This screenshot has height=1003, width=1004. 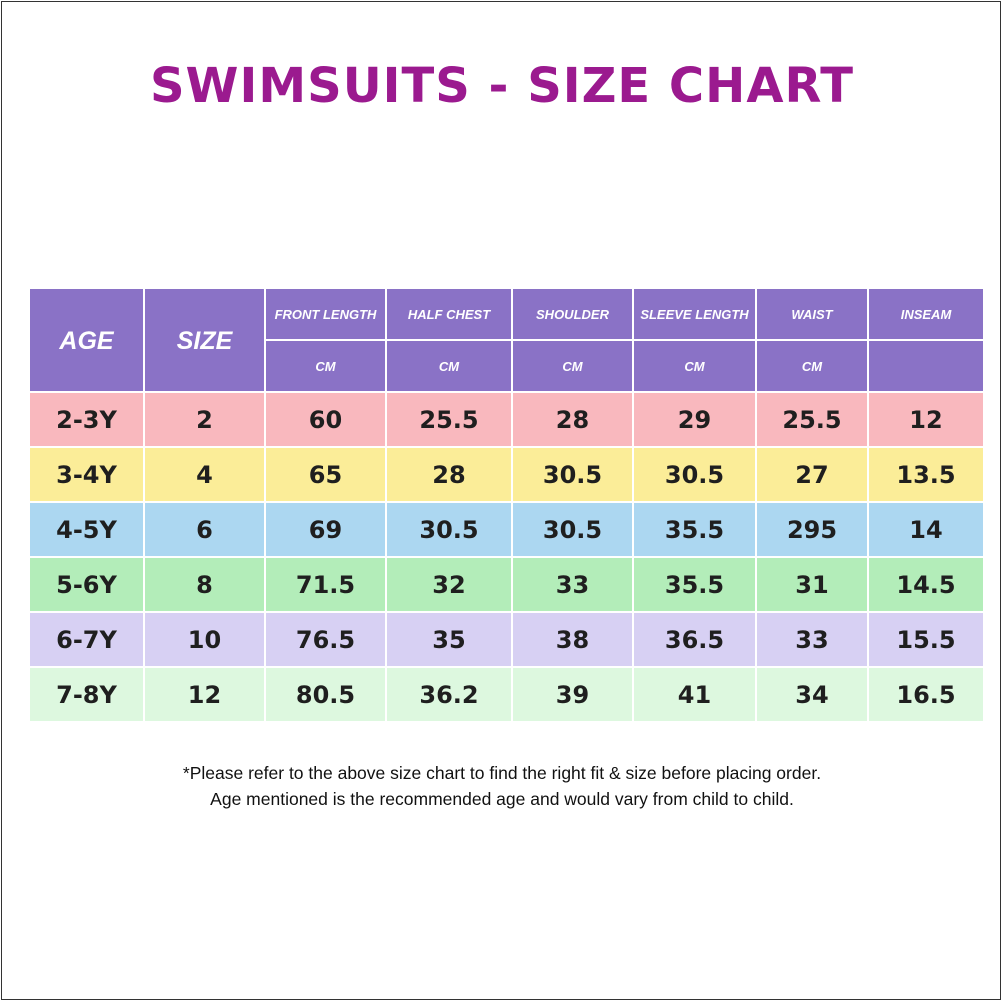 I want to click on unit-front-length: CM, so click(x=325, y=366).